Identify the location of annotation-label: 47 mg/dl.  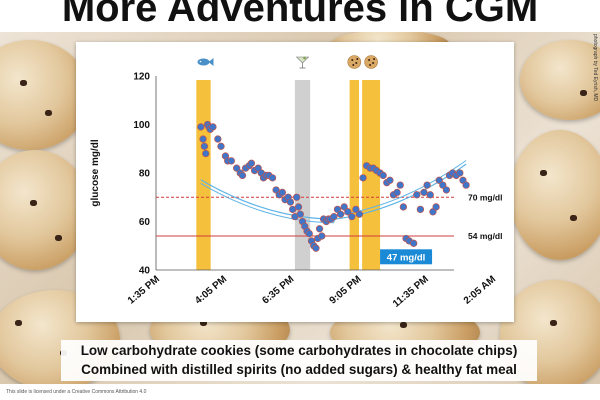
(406, 257).